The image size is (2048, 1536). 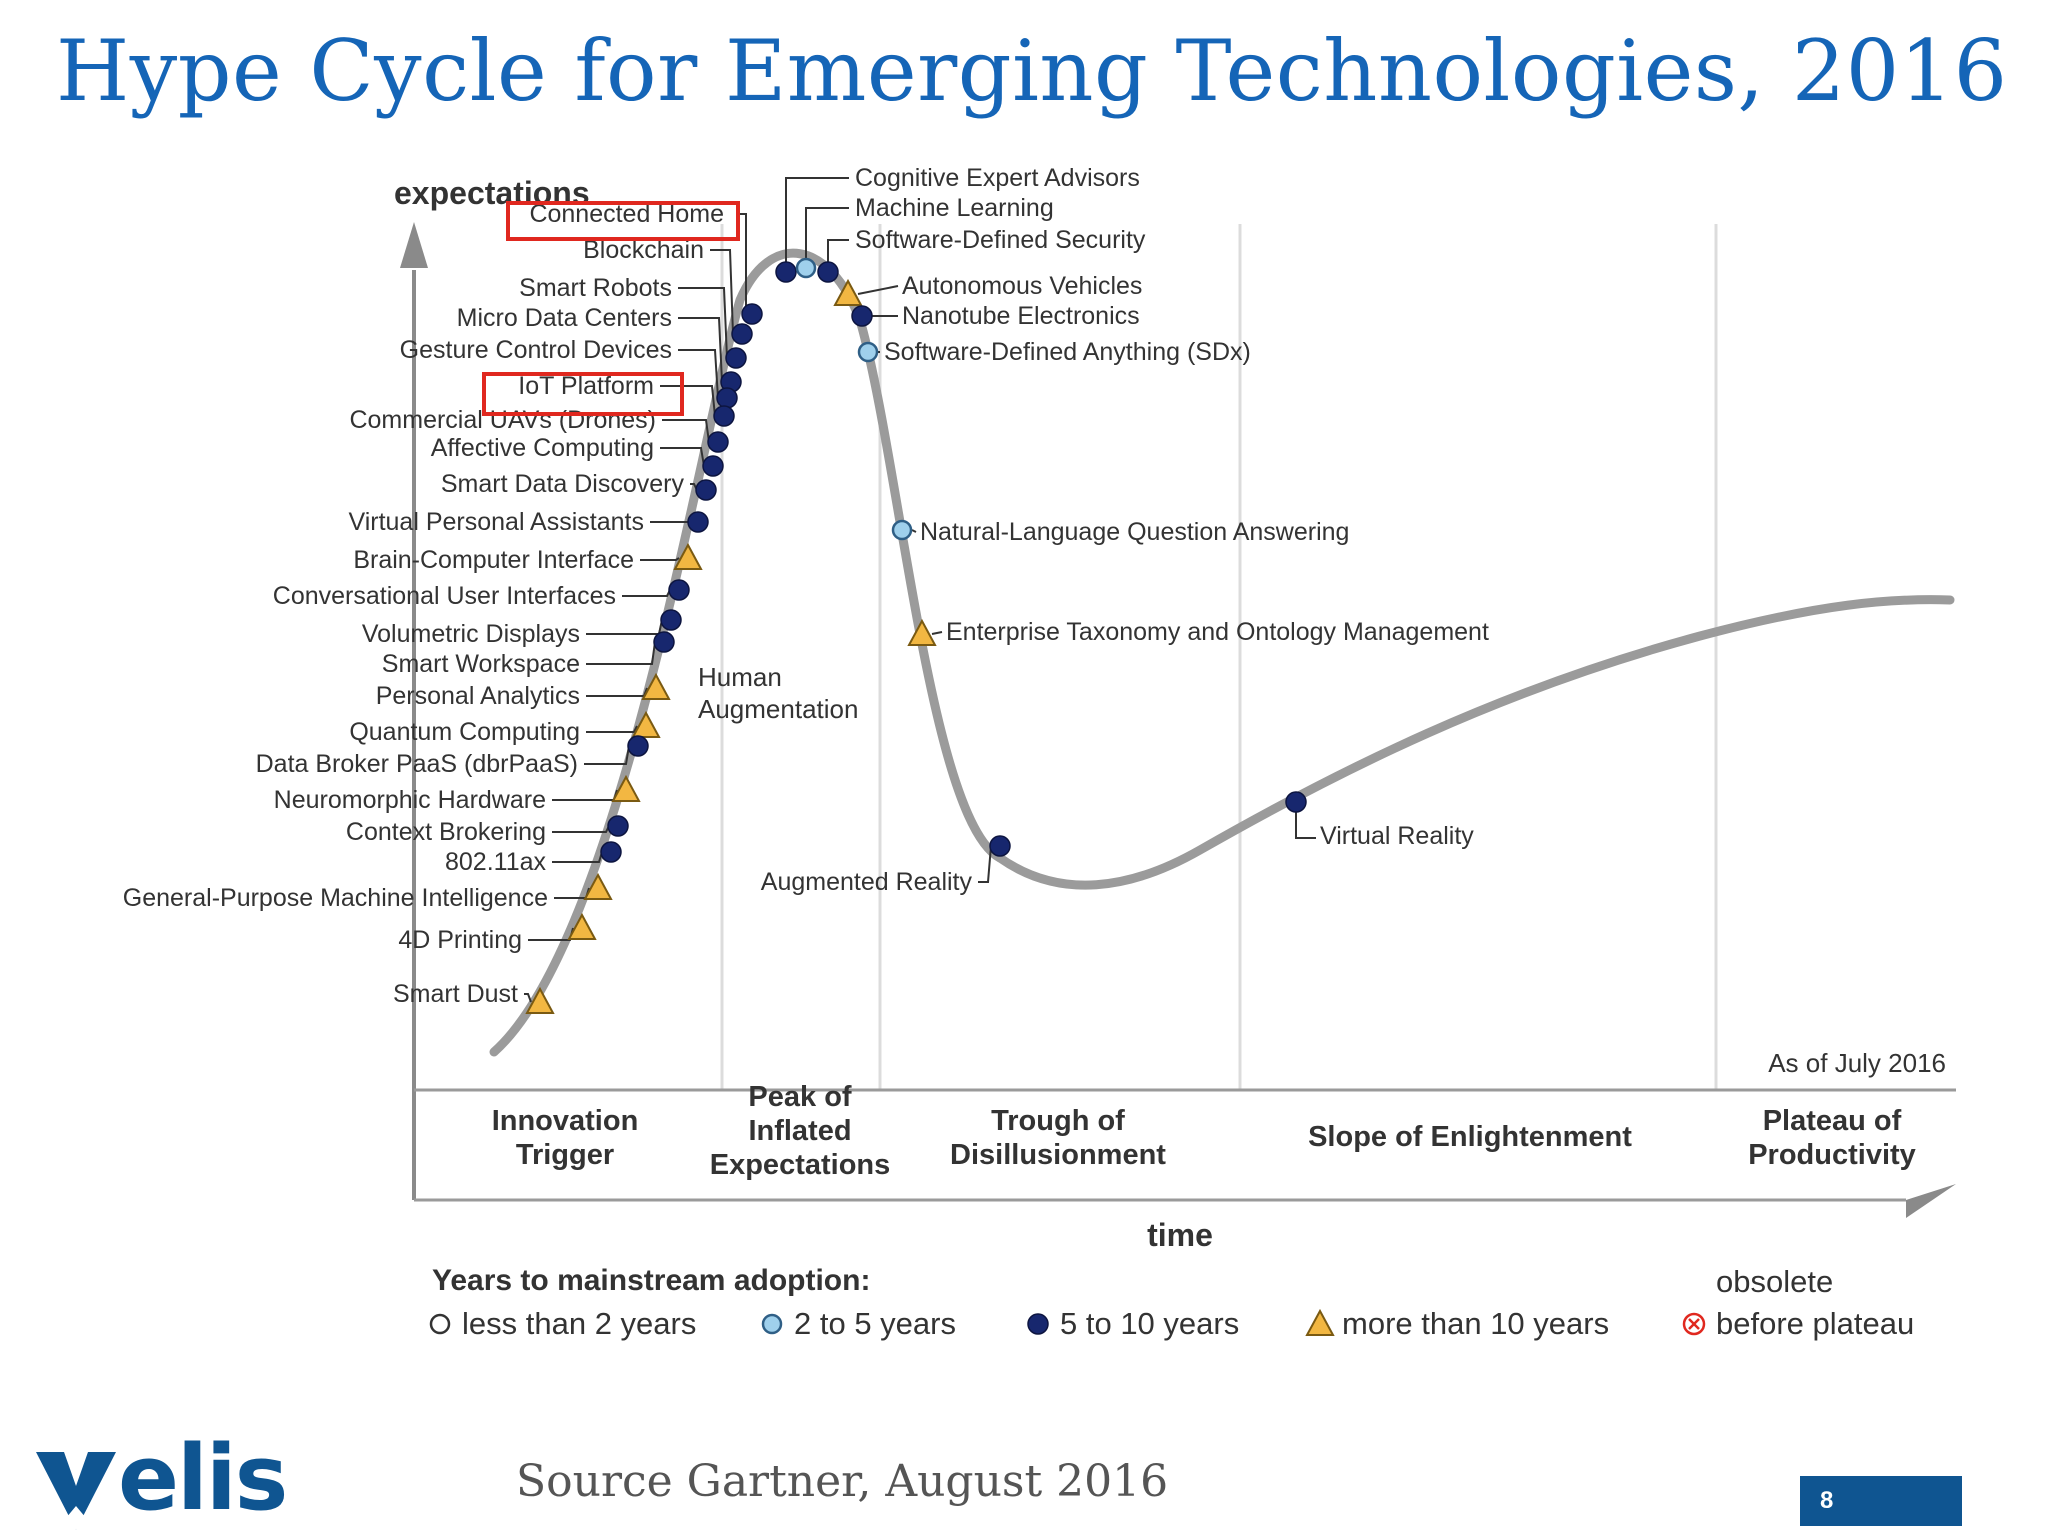 What do you see at coordinates (1881, 1501) in the screenshot?
I see `page-number: 8` at bounding box center [1881, 1501].